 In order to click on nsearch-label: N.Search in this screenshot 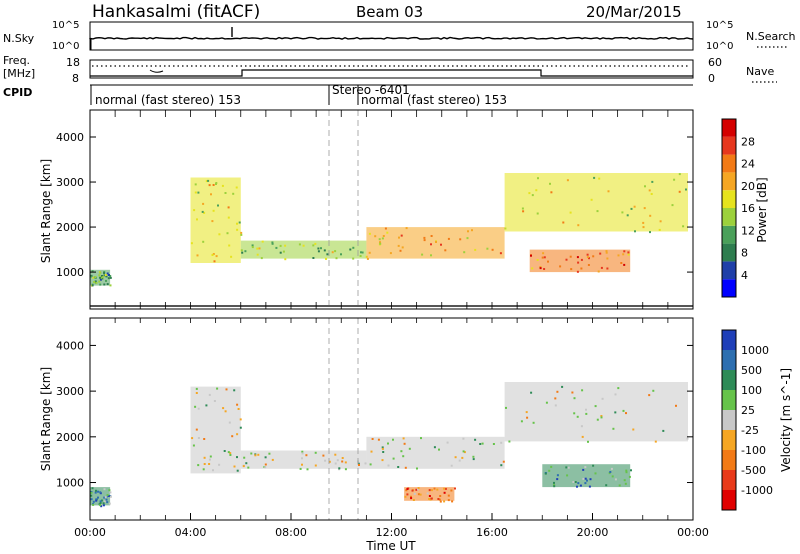, I will do `click(771, 36)`.